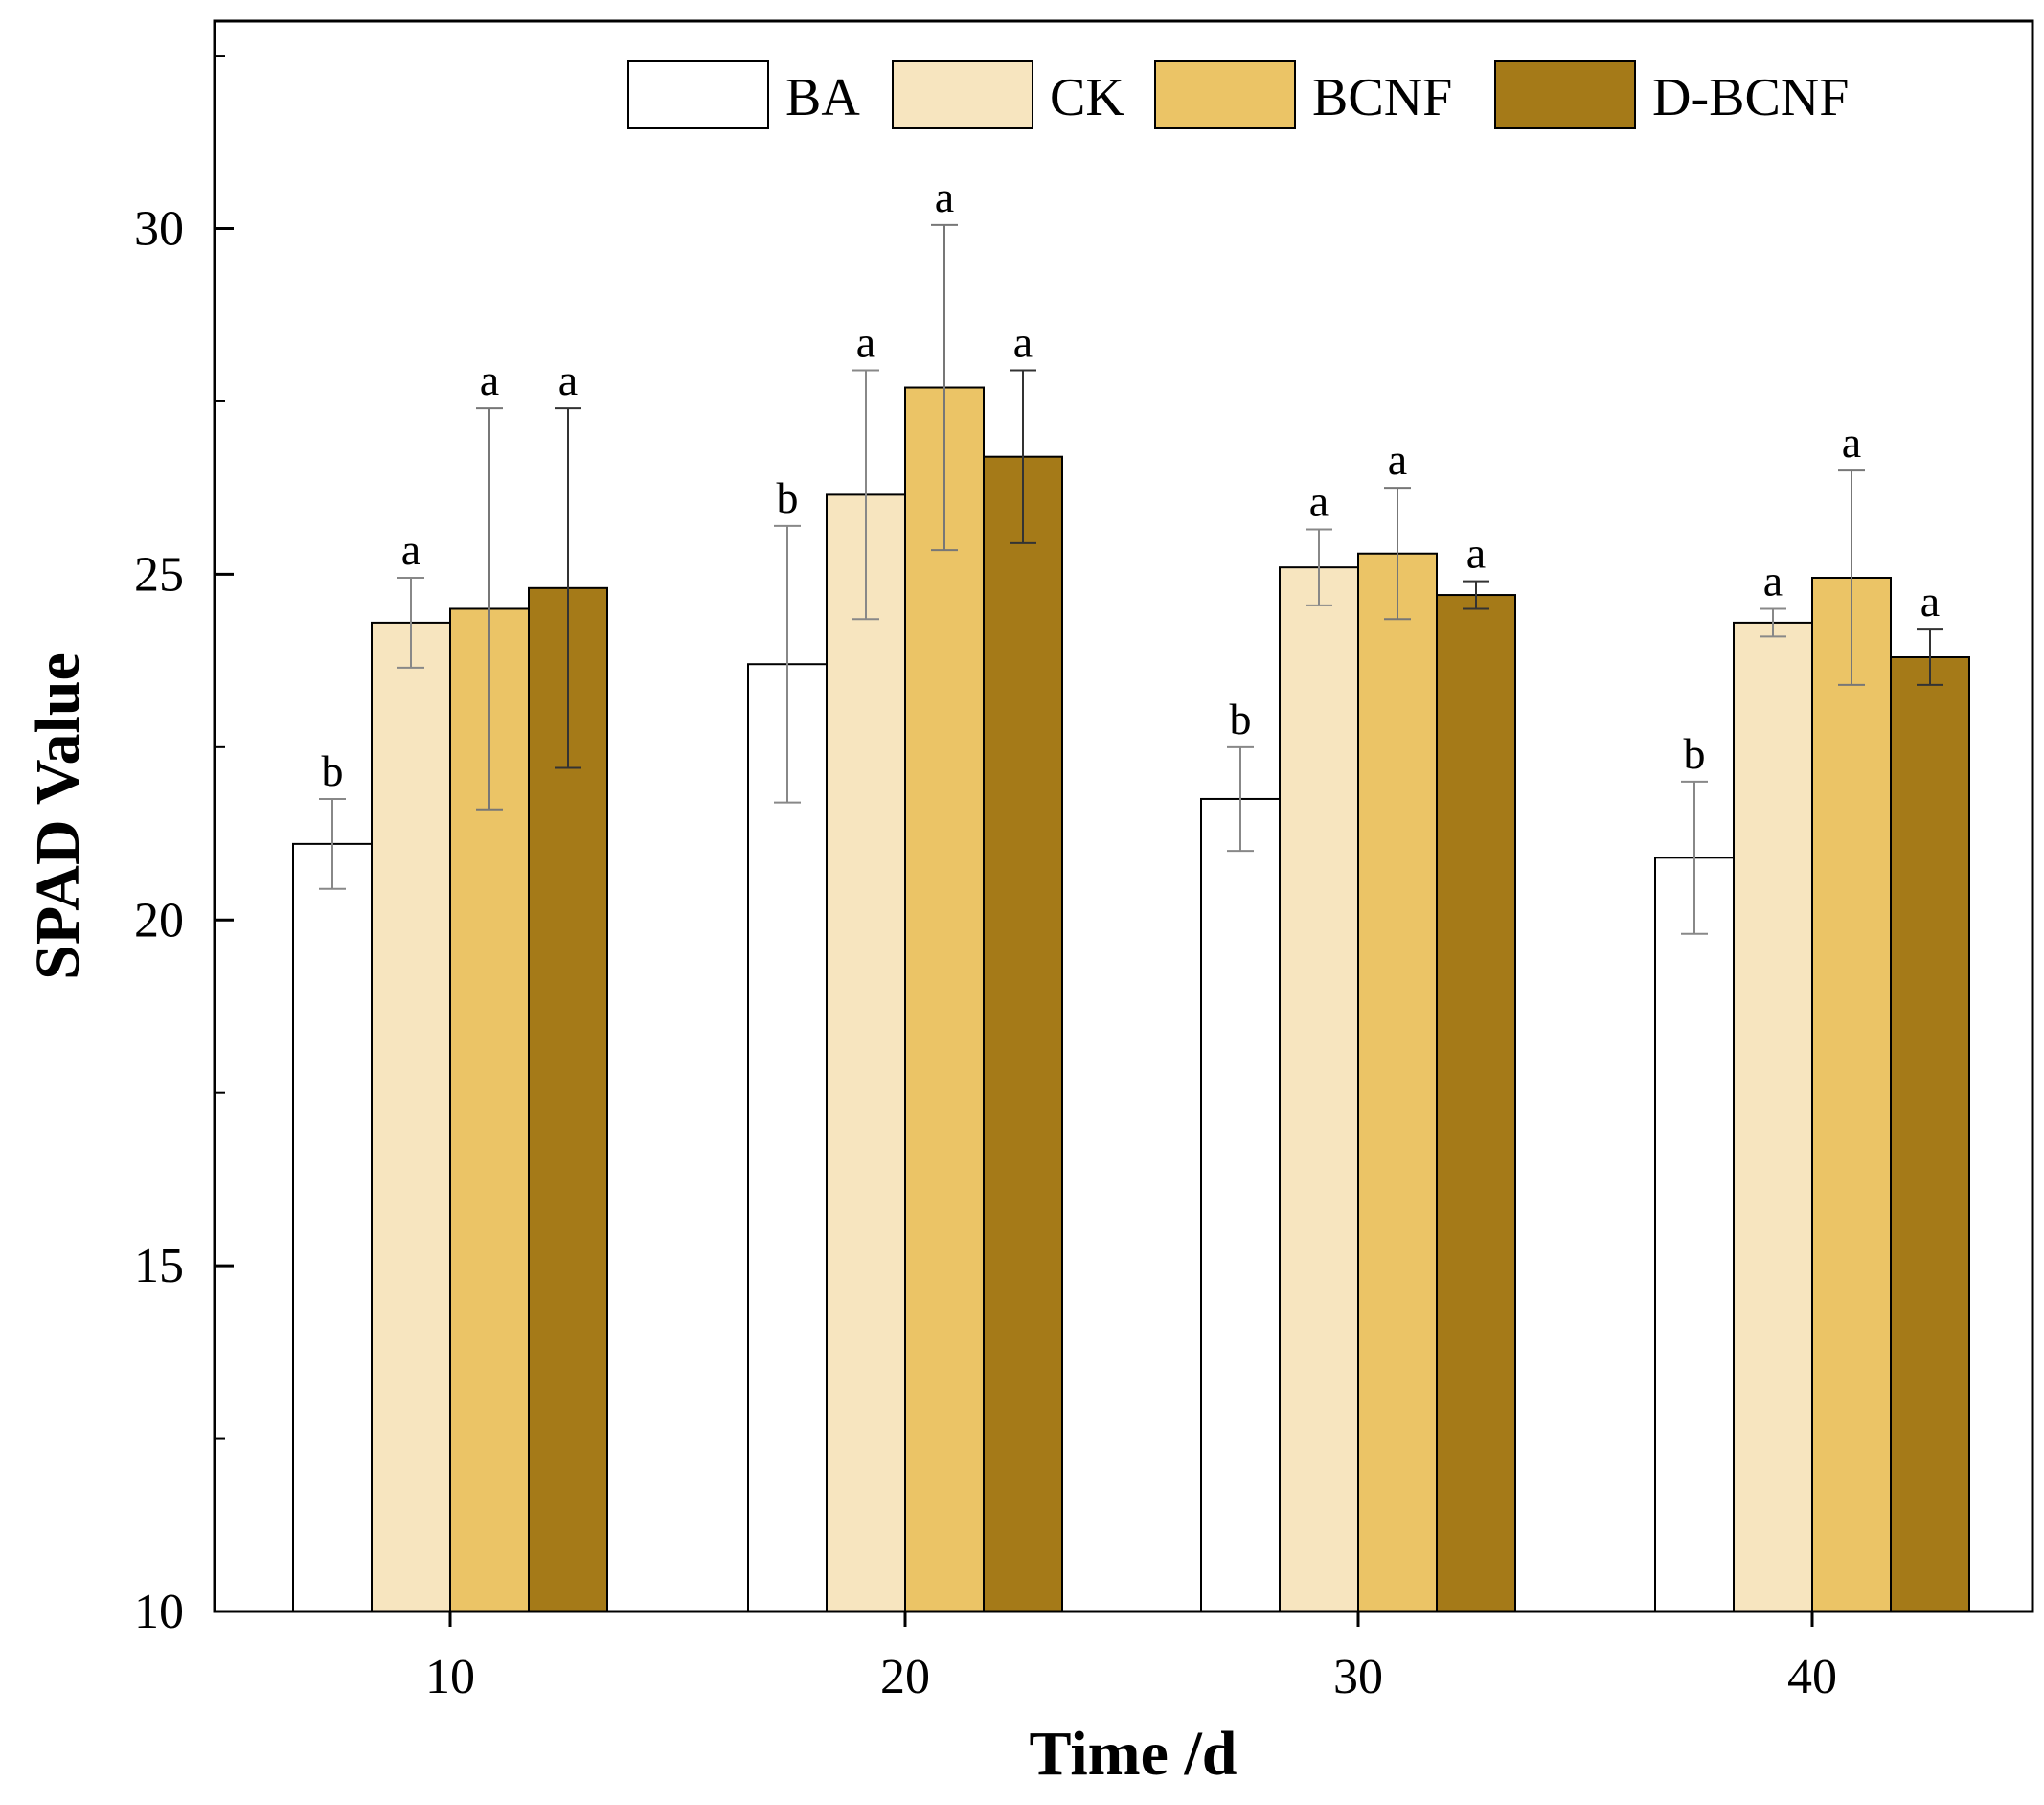 The image size is (2044, 1805). What do you see at coordinates (1134, 1754) in the screenshot?
I see `x-axis-title: Time /d` at bounding box center [1134, 1754].